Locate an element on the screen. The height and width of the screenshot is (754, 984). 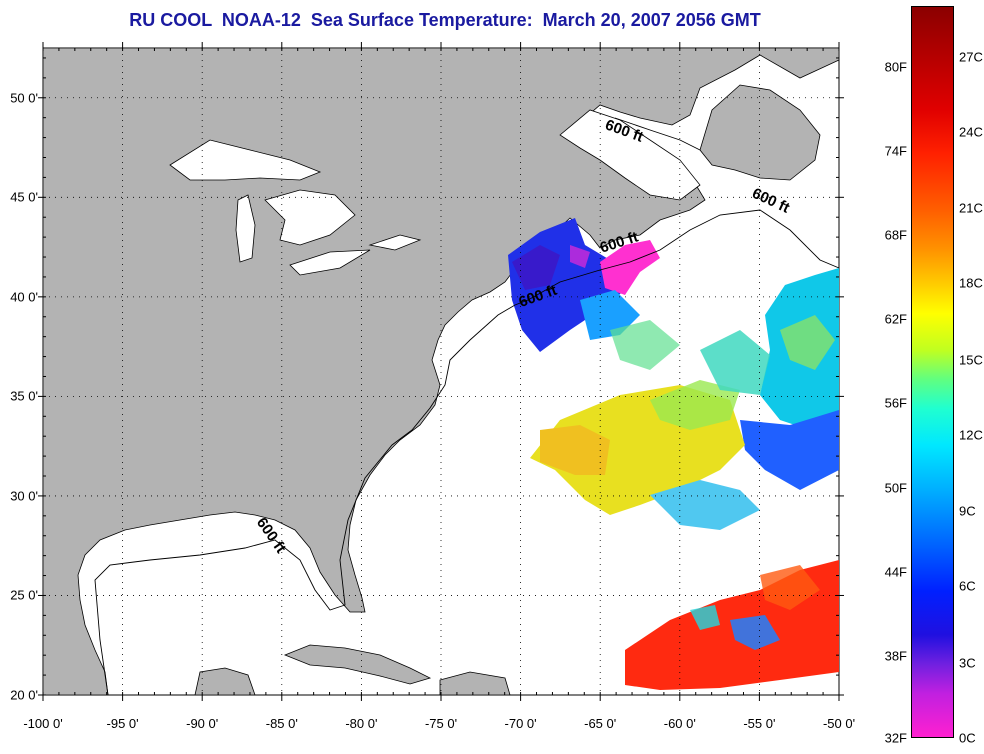
colorbar-label: 9C is located at coordinates (967, 511).